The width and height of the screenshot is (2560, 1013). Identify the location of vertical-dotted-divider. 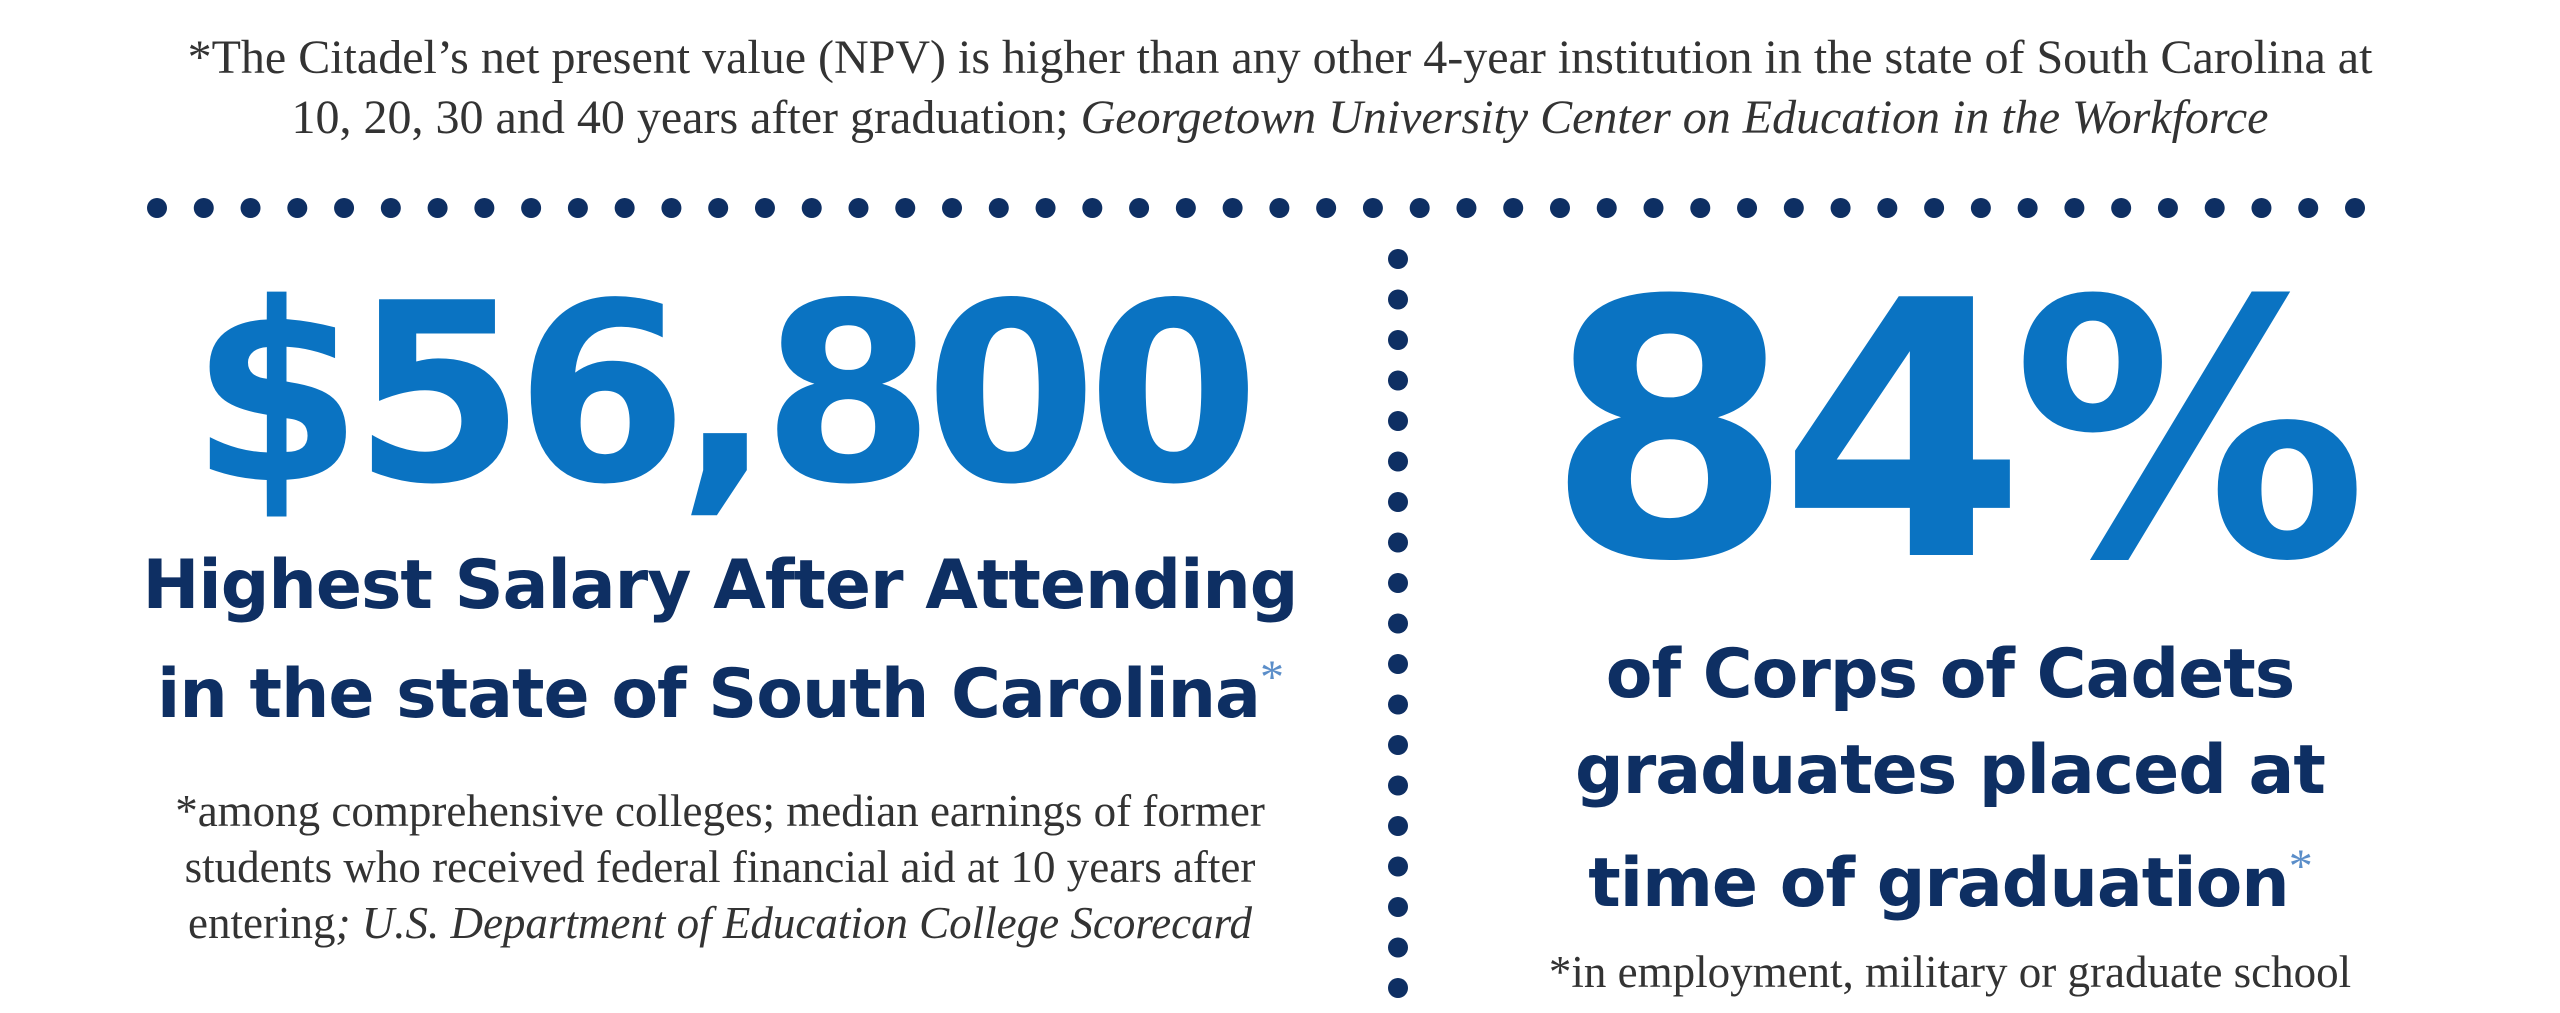
(1398, 623).